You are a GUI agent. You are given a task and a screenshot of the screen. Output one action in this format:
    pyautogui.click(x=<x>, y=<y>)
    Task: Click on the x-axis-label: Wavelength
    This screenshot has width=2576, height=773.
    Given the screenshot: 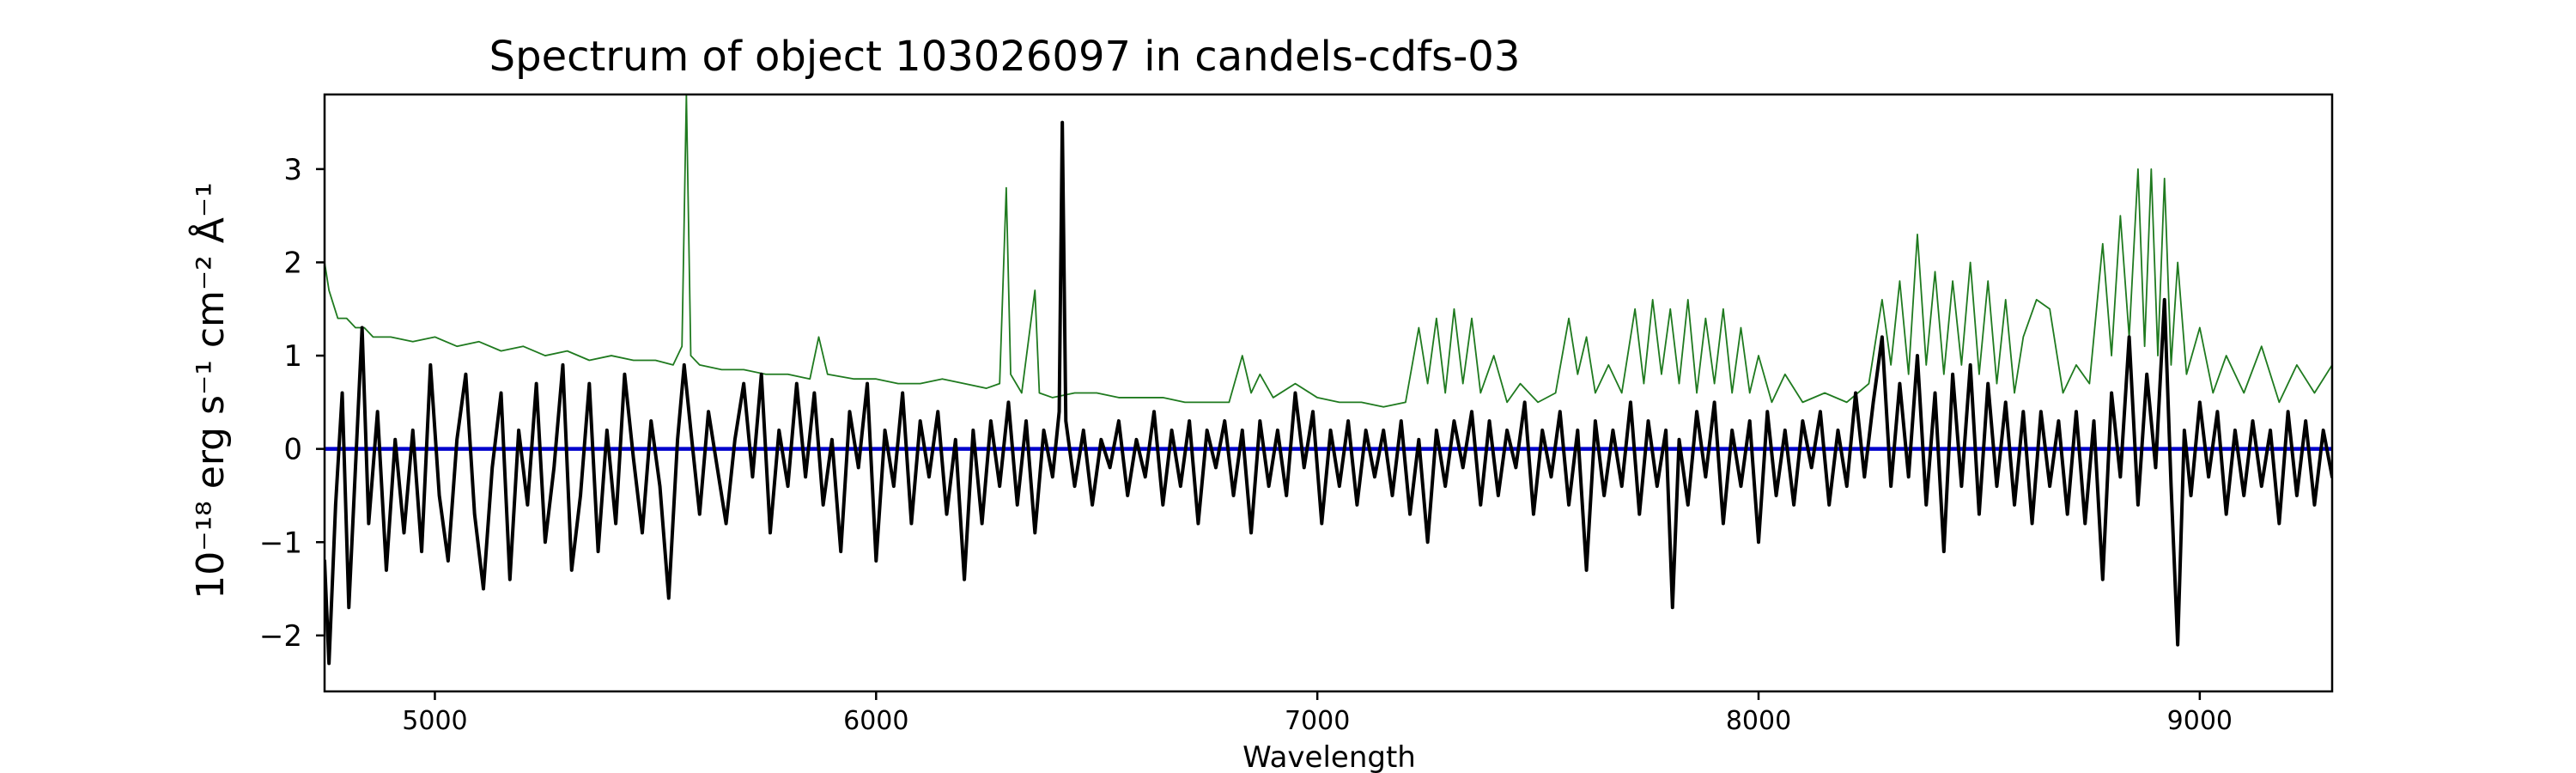 What is the action you would take?
    pyautogui.click(x=1329, y=756)
    